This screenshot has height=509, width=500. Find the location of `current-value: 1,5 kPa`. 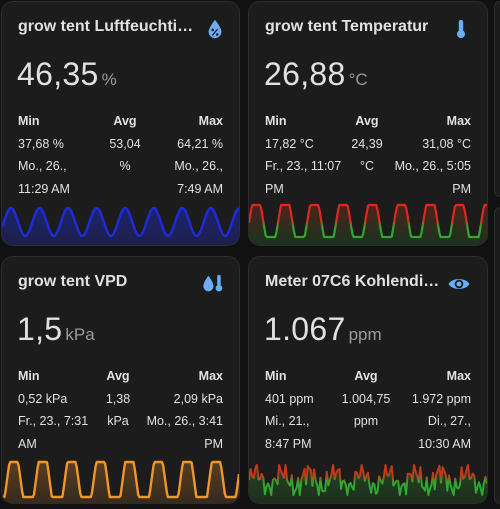

current-value: 1,5 kPa is located at coordinates (56, 329).